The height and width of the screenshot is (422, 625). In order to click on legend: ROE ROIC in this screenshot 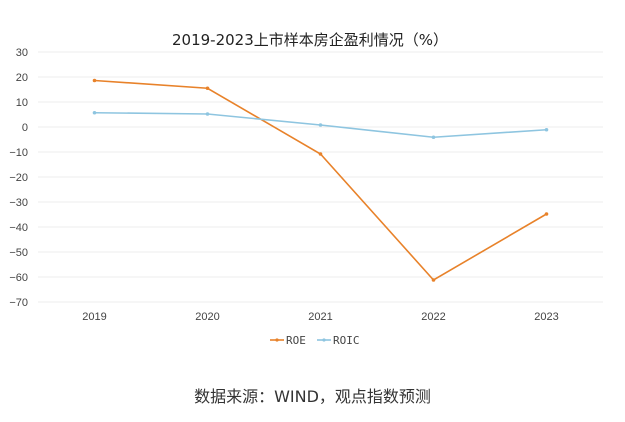, I will do `click(315, 340)`.